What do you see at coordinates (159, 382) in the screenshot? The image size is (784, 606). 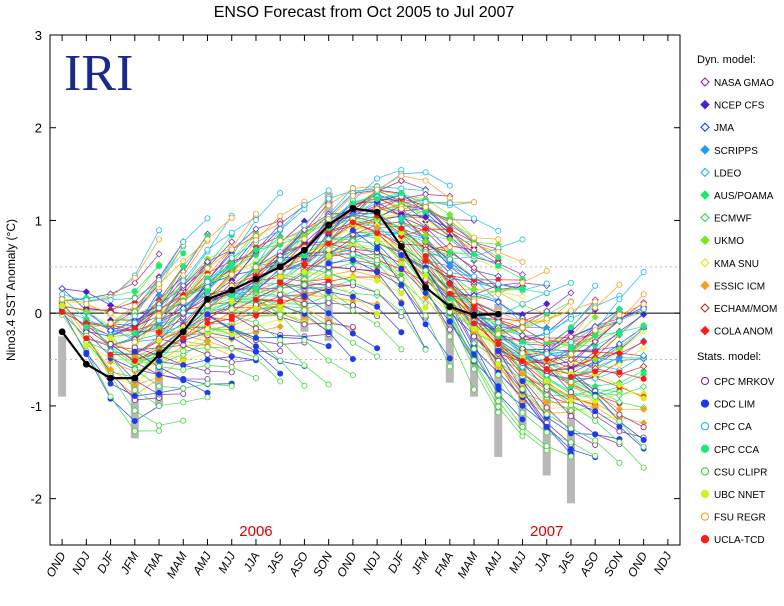 I see `spread-bar` at bounding box center [159, 382].